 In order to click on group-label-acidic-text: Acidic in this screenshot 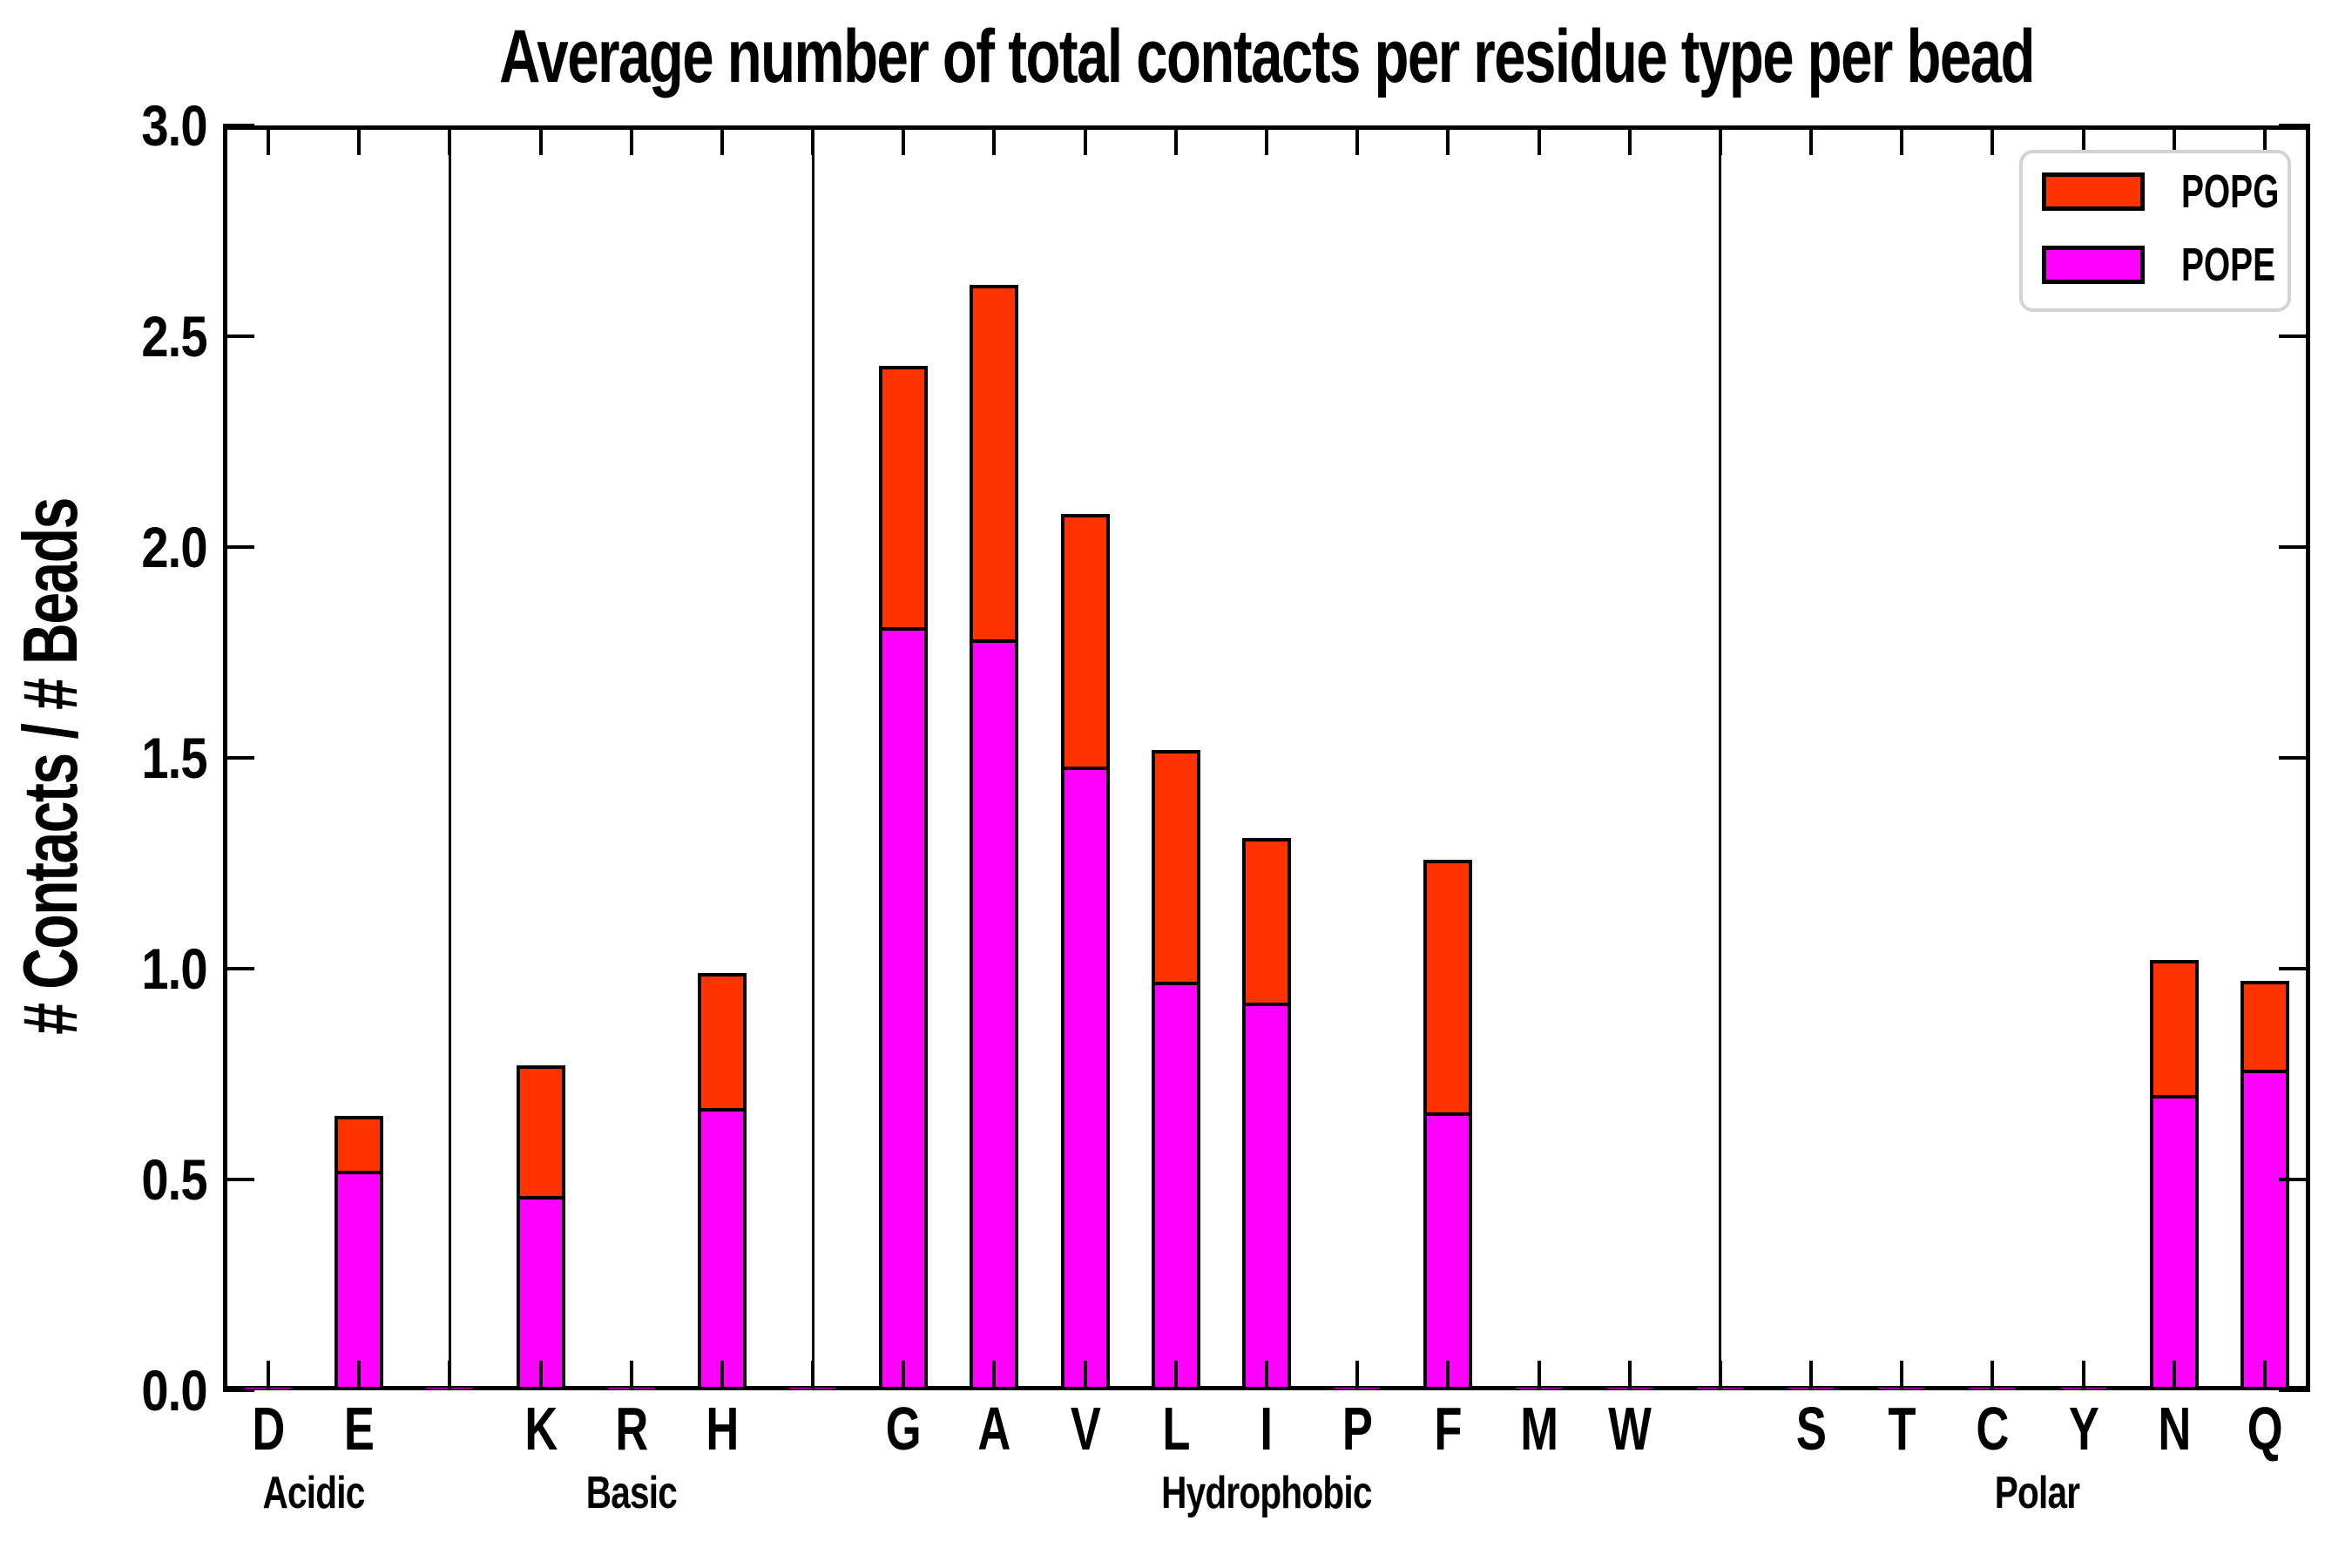, I will do `click(314, 1493)`.